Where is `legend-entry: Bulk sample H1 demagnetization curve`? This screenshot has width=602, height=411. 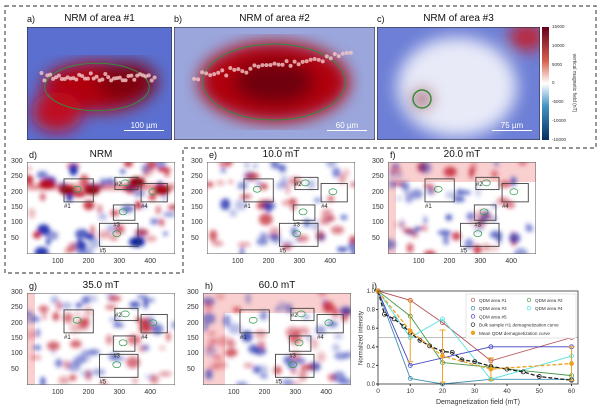
legend-entry: Bulk sample H1 demagnetization curve is located at coordinates (519, 325).